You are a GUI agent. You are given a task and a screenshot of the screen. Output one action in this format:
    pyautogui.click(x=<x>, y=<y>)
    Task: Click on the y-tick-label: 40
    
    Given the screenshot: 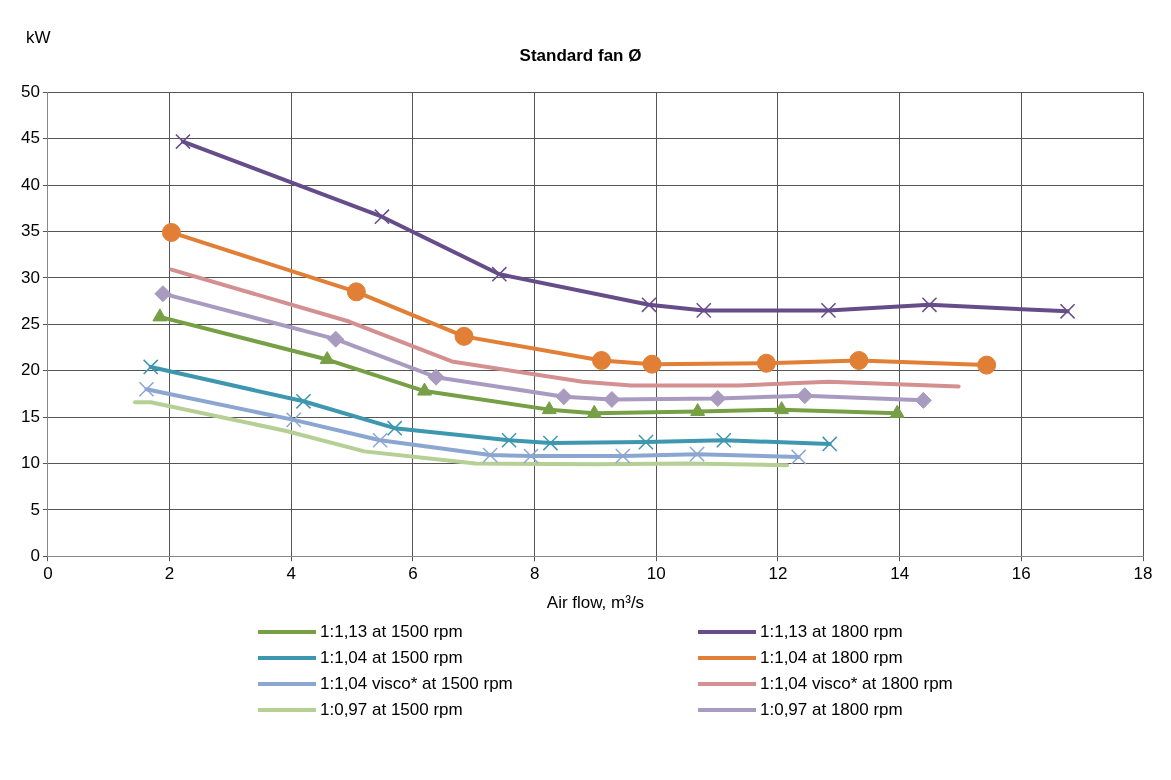 What is the action you would take?
    pyautogui.click(x=30, y=184)
    